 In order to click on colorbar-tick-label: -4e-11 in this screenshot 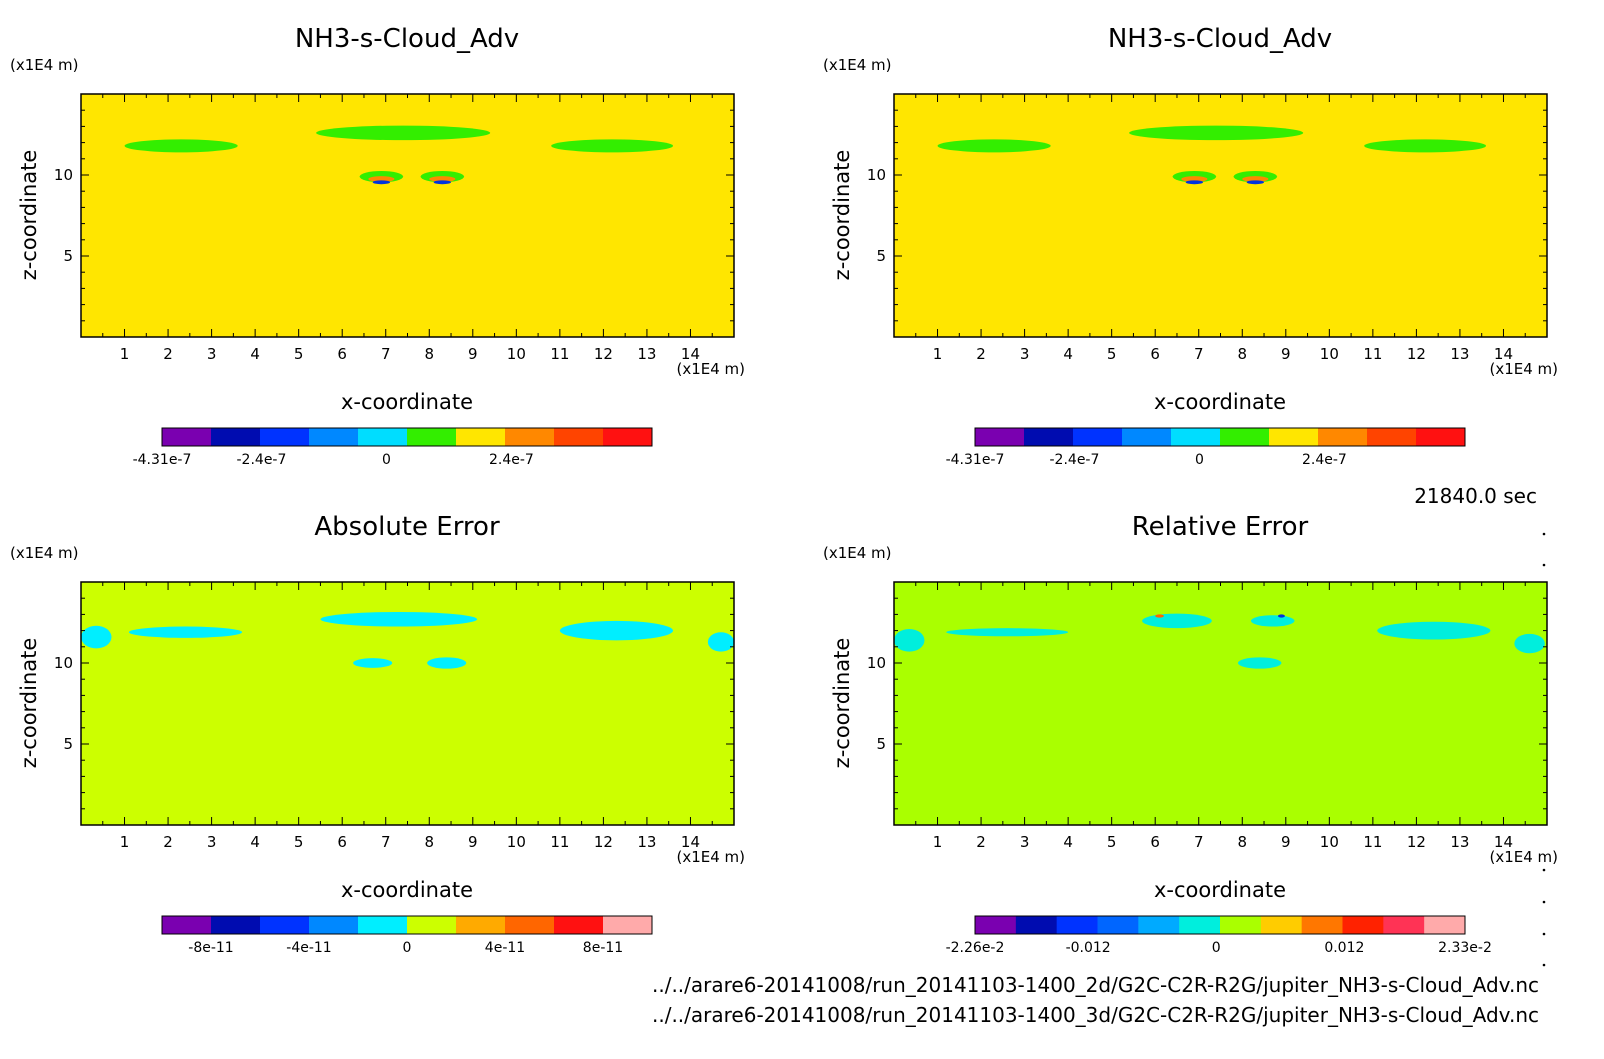, I will do `click(308, 948)`.